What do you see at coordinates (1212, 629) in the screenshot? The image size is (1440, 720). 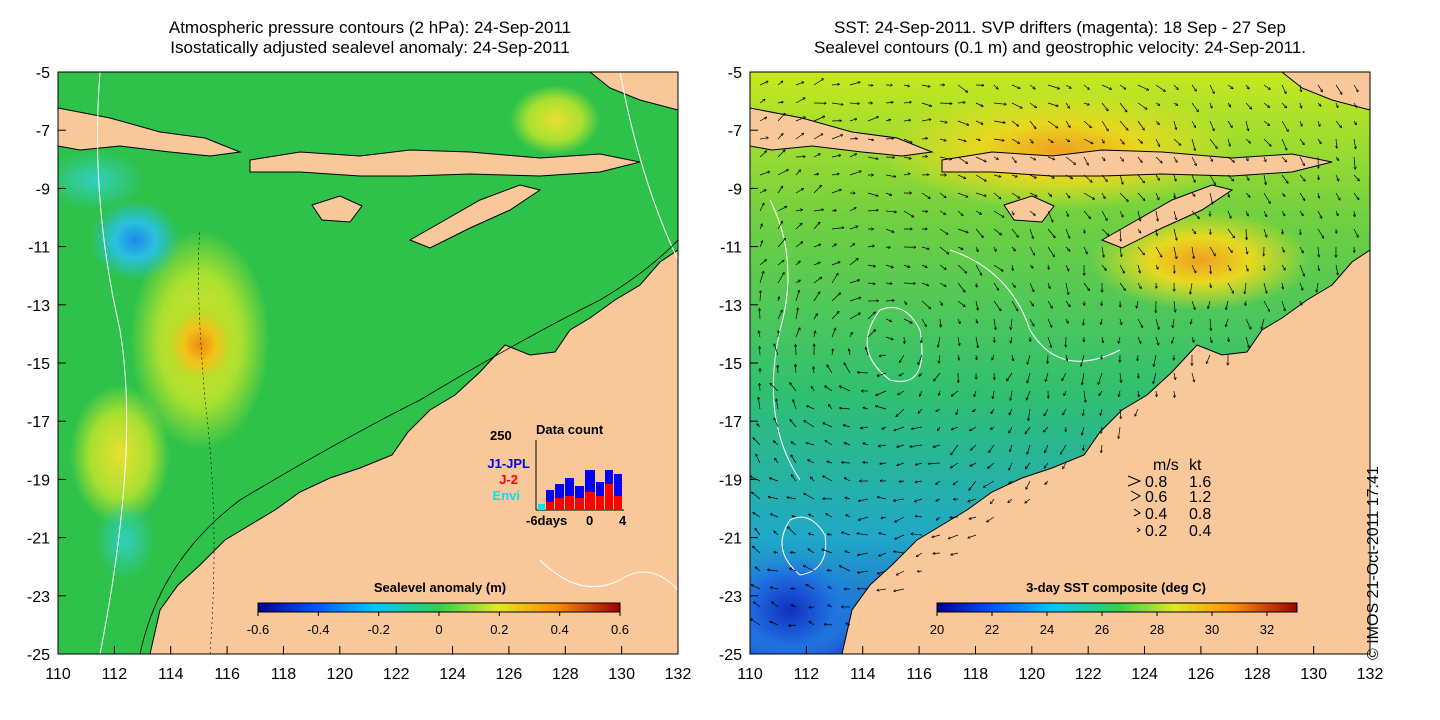 I see `right-colorbar-tick-label: 30` at bounding box center [1212, 629].